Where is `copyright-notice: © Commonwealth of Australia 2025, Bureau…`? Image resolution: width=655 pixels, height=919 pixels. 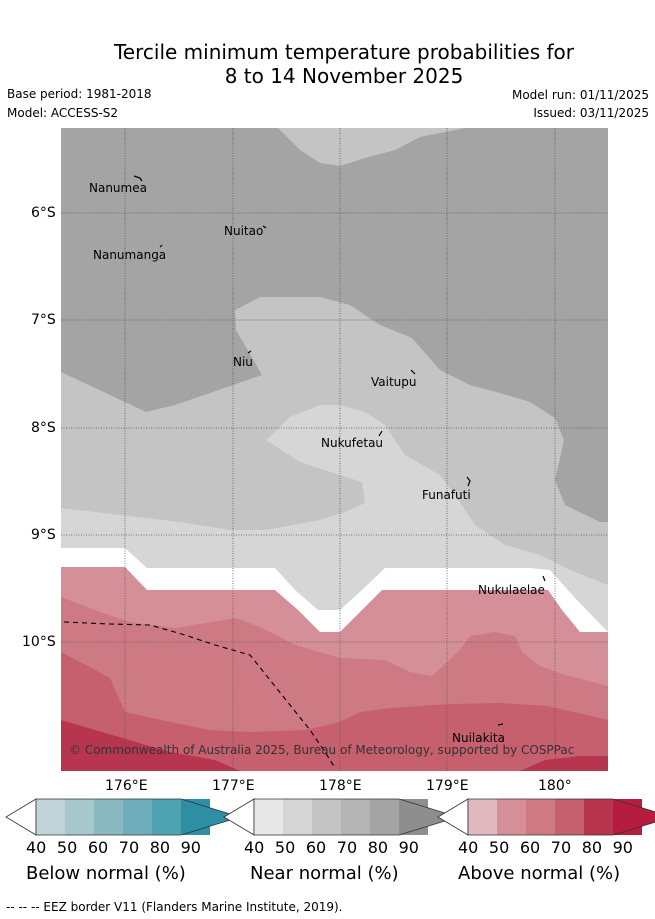 copyright-notice: © Commonwealth of Australia 2025, Bureau… is located at coordinates (322, 750).